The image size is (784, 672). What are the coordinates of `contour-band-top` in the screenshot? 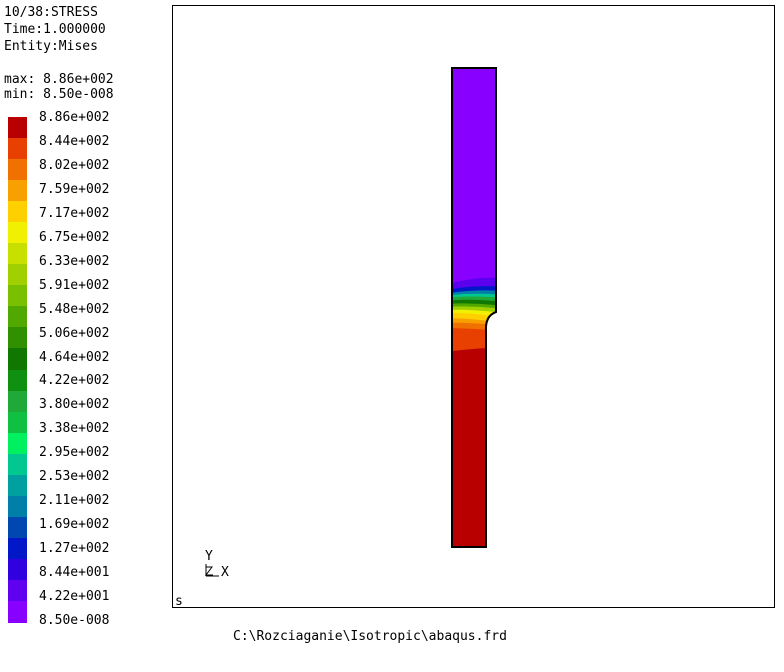 It's located at (474, 177).